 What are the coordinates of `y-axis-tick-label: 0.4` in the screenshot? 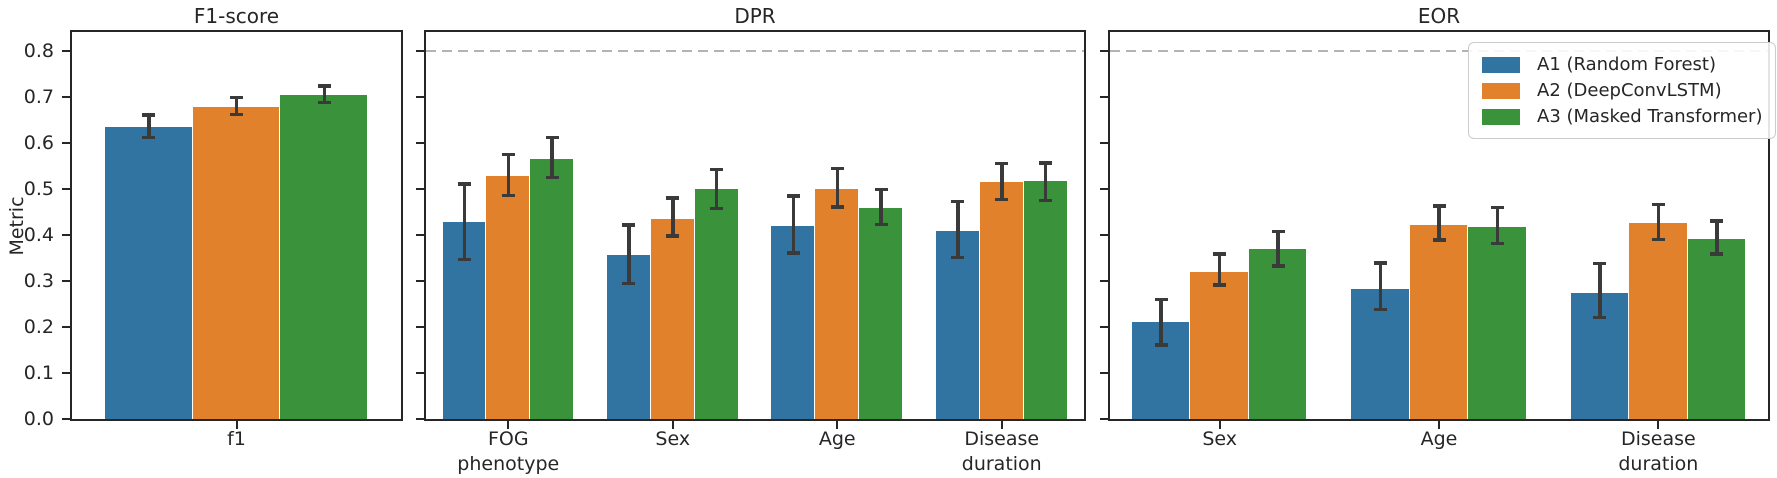 It's located at (38, 235).